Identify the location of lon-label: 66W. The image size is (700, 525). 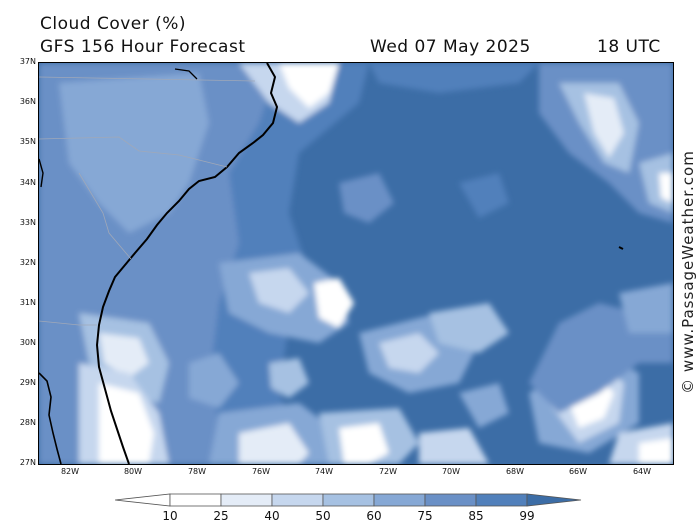
(578, 471).